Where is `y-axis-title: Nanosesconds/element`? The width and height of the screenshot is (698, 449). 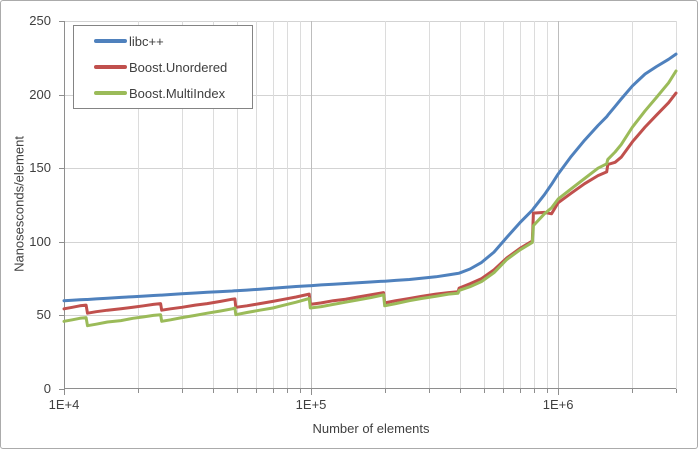
y-axis-title: Nanosesconds/element is located at coordinates (19, 204).